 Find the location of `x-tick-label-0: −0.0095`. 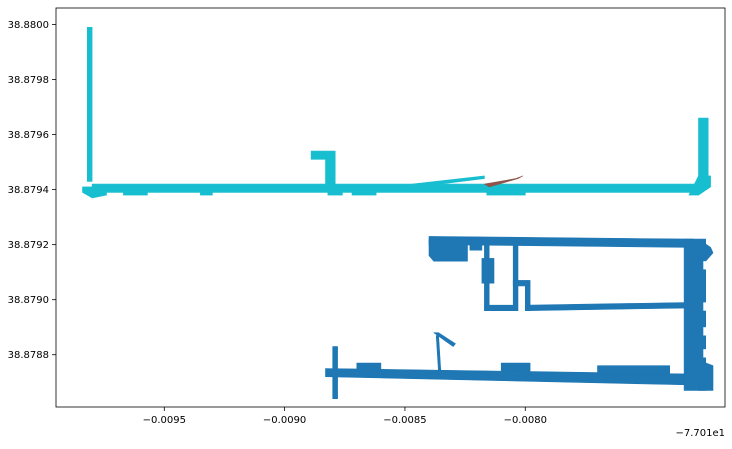

x-tick-label-0: −0.0095 is located at coordinates (164, 420).